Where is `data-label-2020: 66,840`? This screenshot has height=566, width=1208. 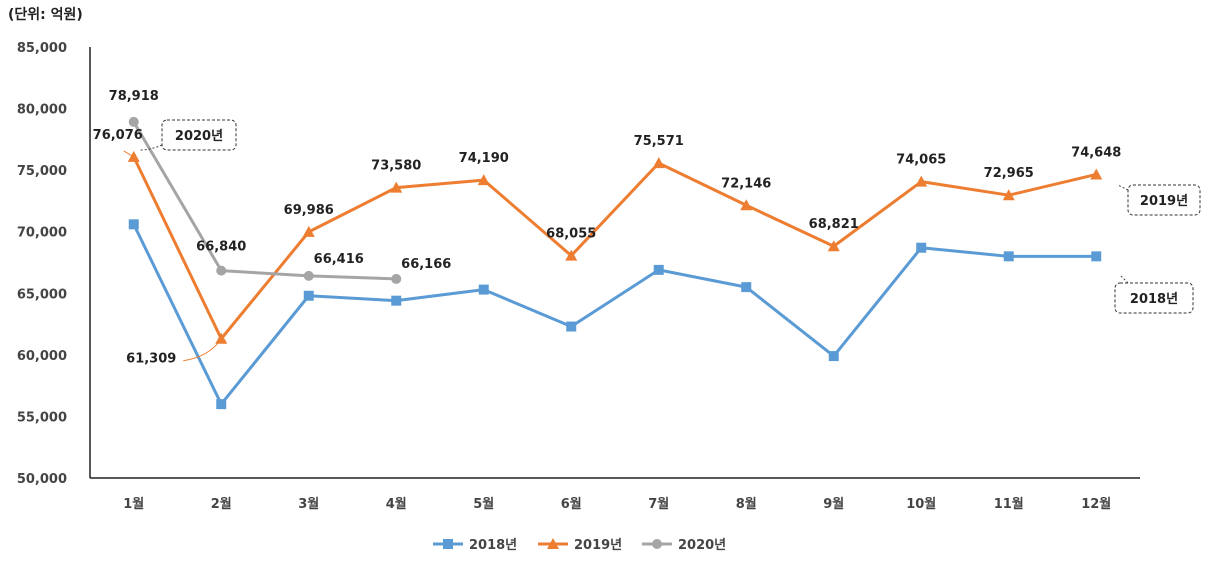
data-label-2020: 66,840 is located at coordinates (221, 247).